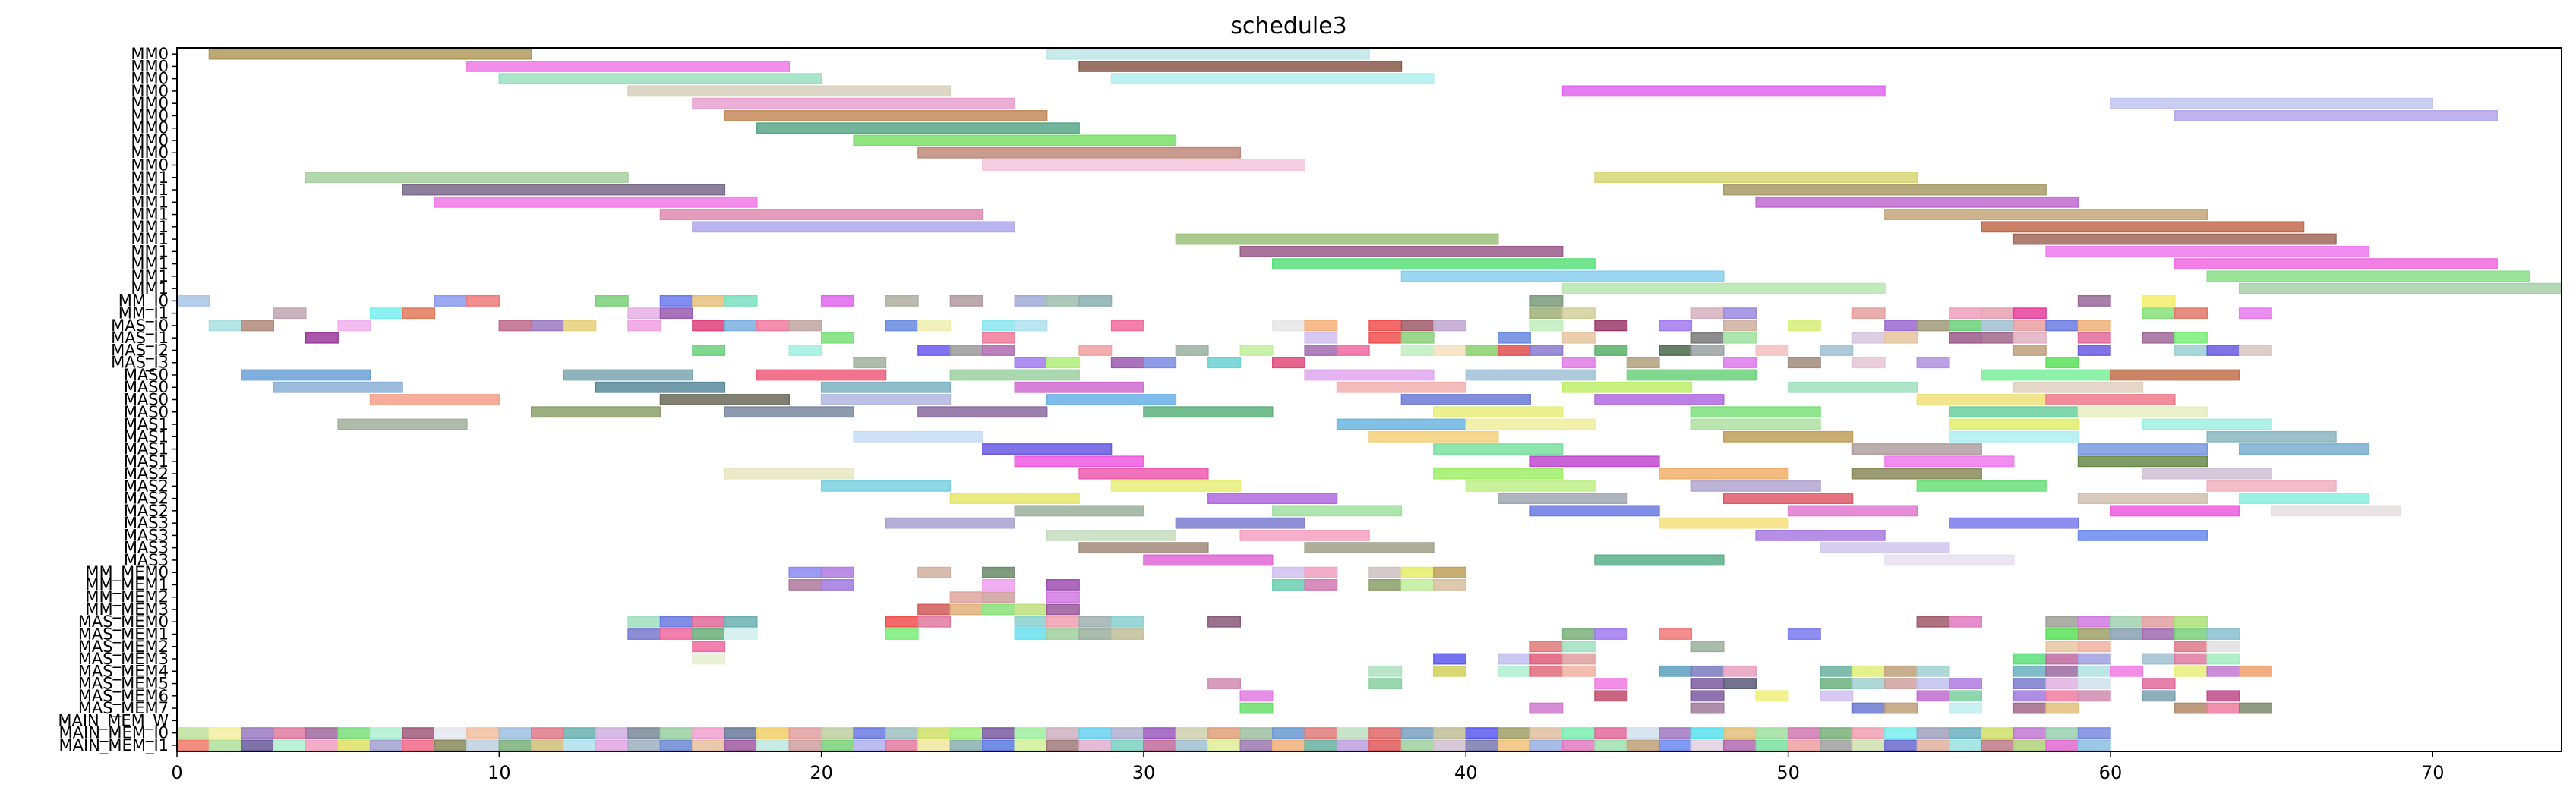 This screenshot has height=800, width=2576. Describe the element at coordinates (2433, 772) in the screenshot. I see `x-tick-label: 70` at that location.